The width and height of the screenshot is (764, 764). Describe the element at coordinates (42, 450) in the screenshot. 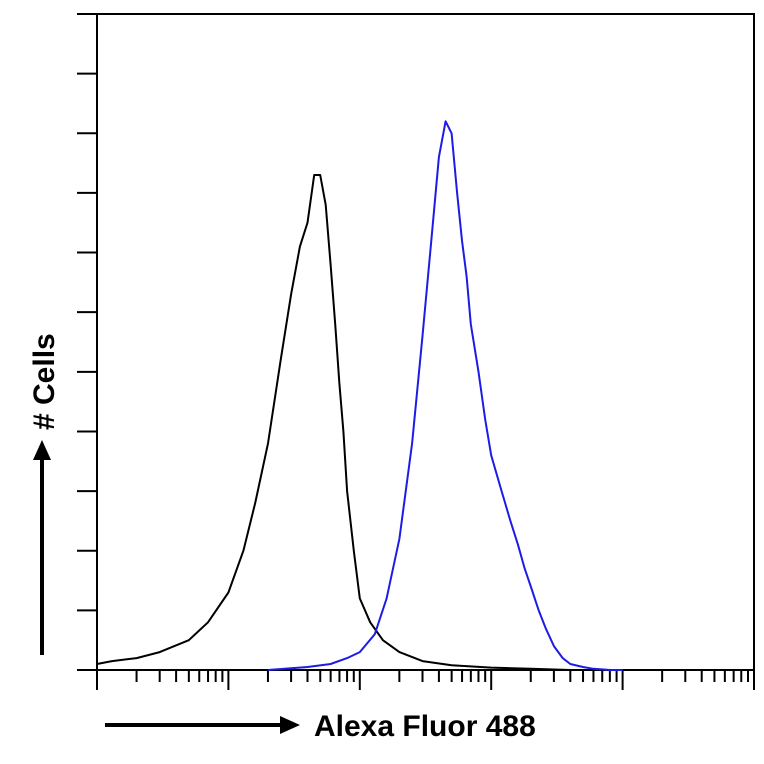

I see `y-axis-arrowhead` at that location.